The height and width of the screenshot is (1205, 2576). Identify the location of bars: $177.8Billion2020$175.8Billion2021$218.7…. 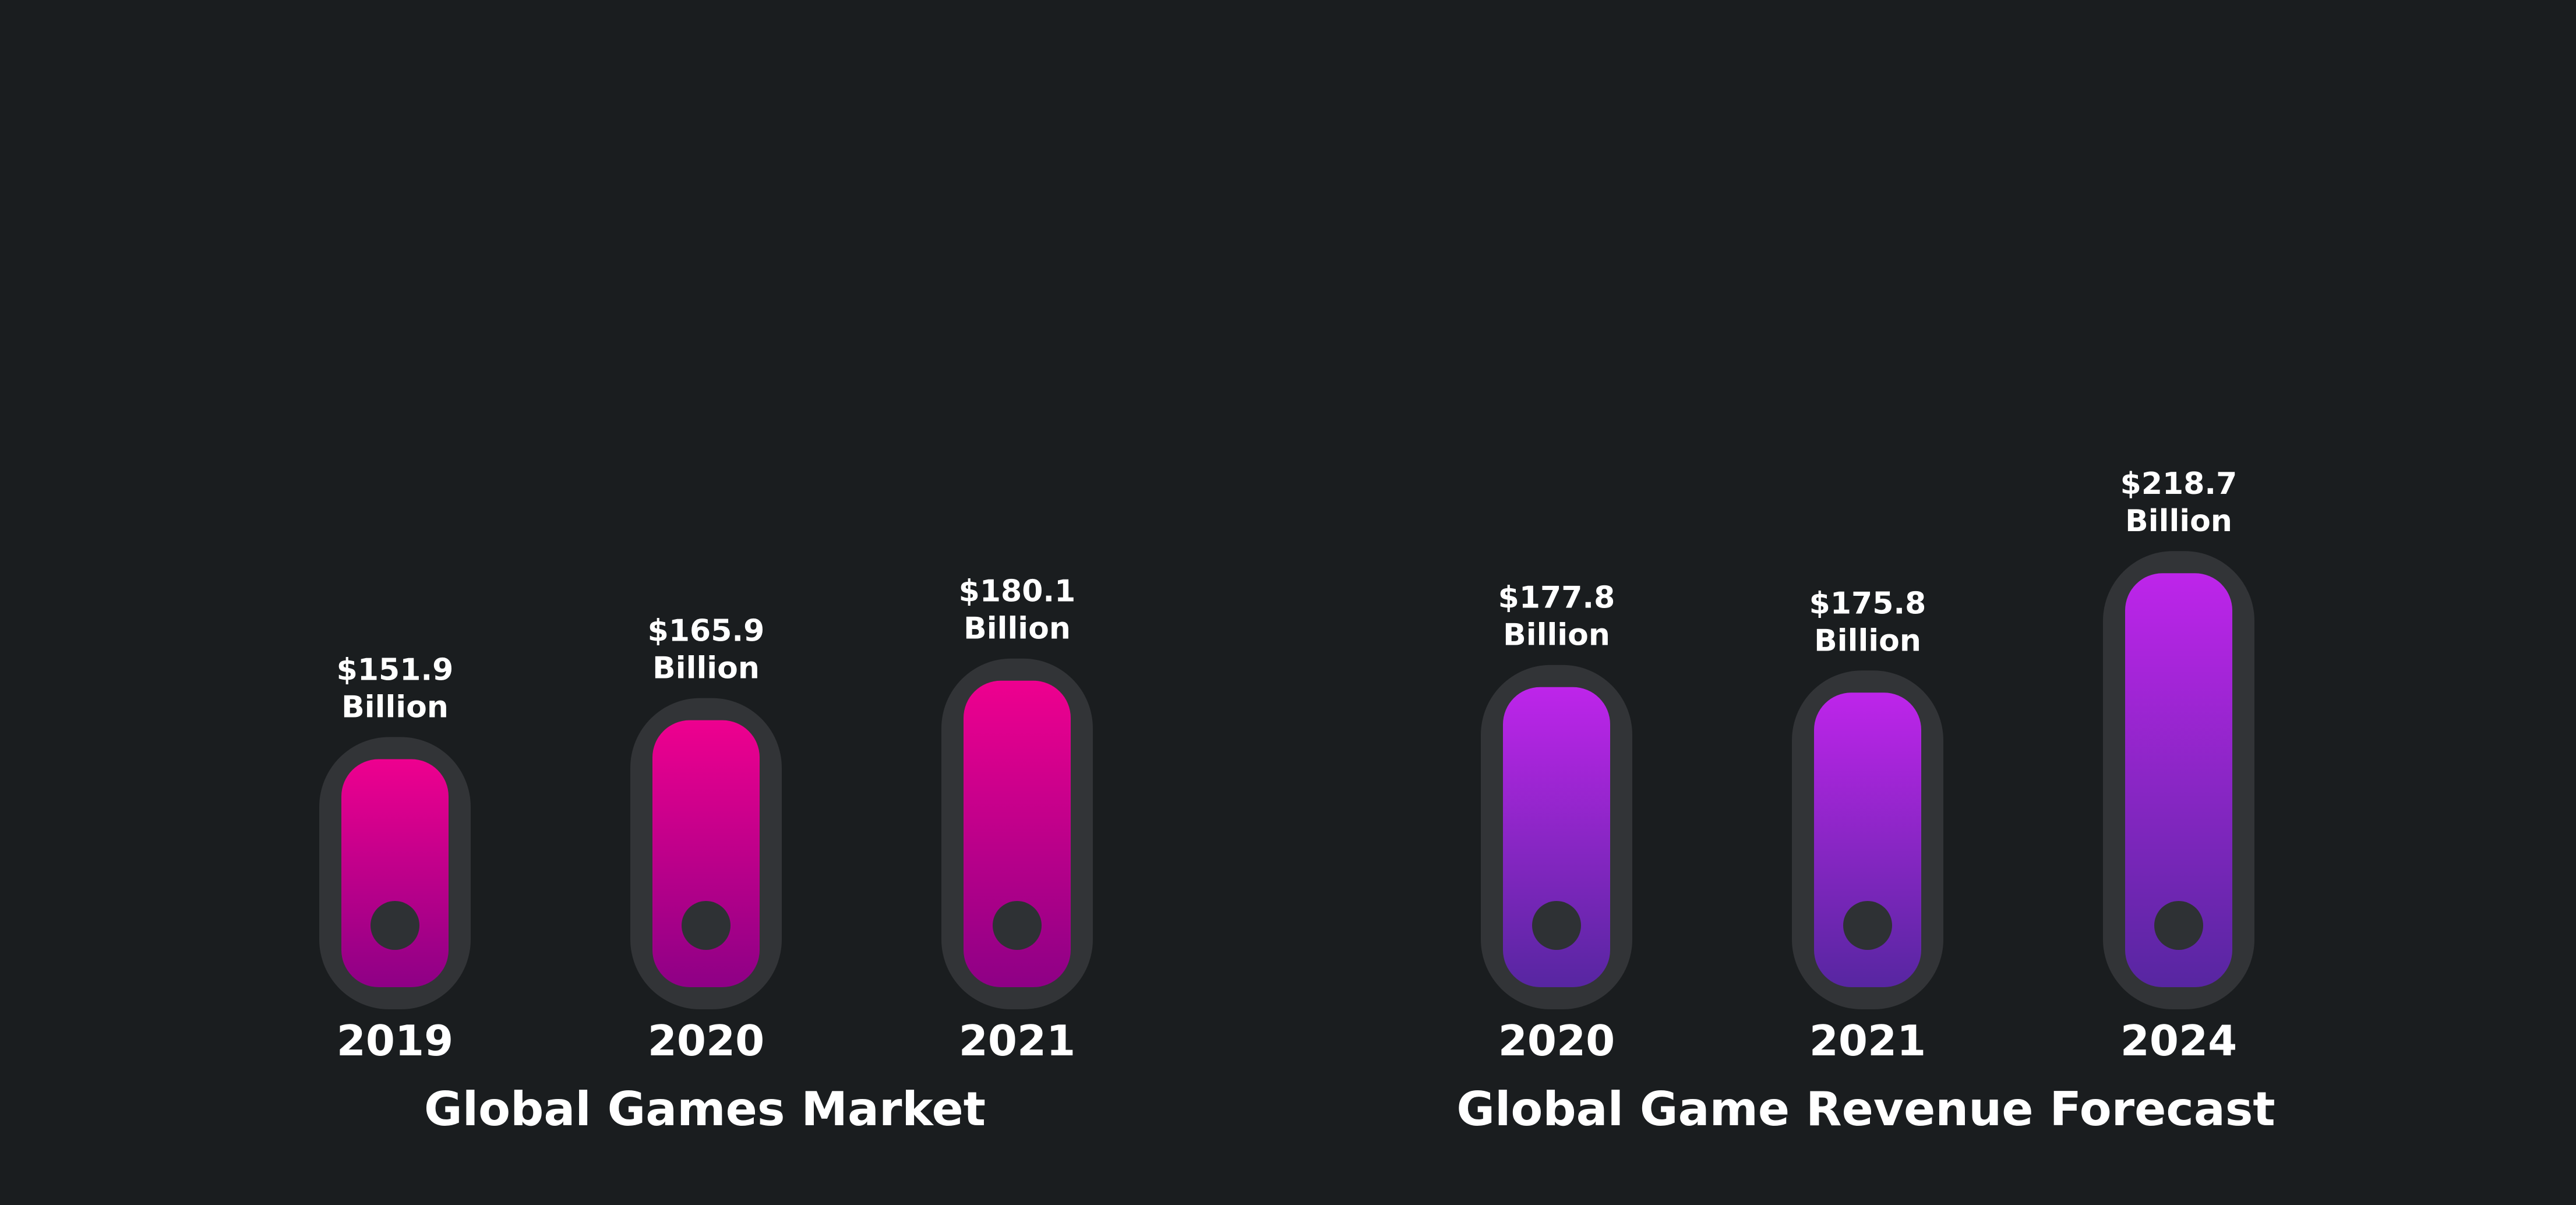
(1868, 766).